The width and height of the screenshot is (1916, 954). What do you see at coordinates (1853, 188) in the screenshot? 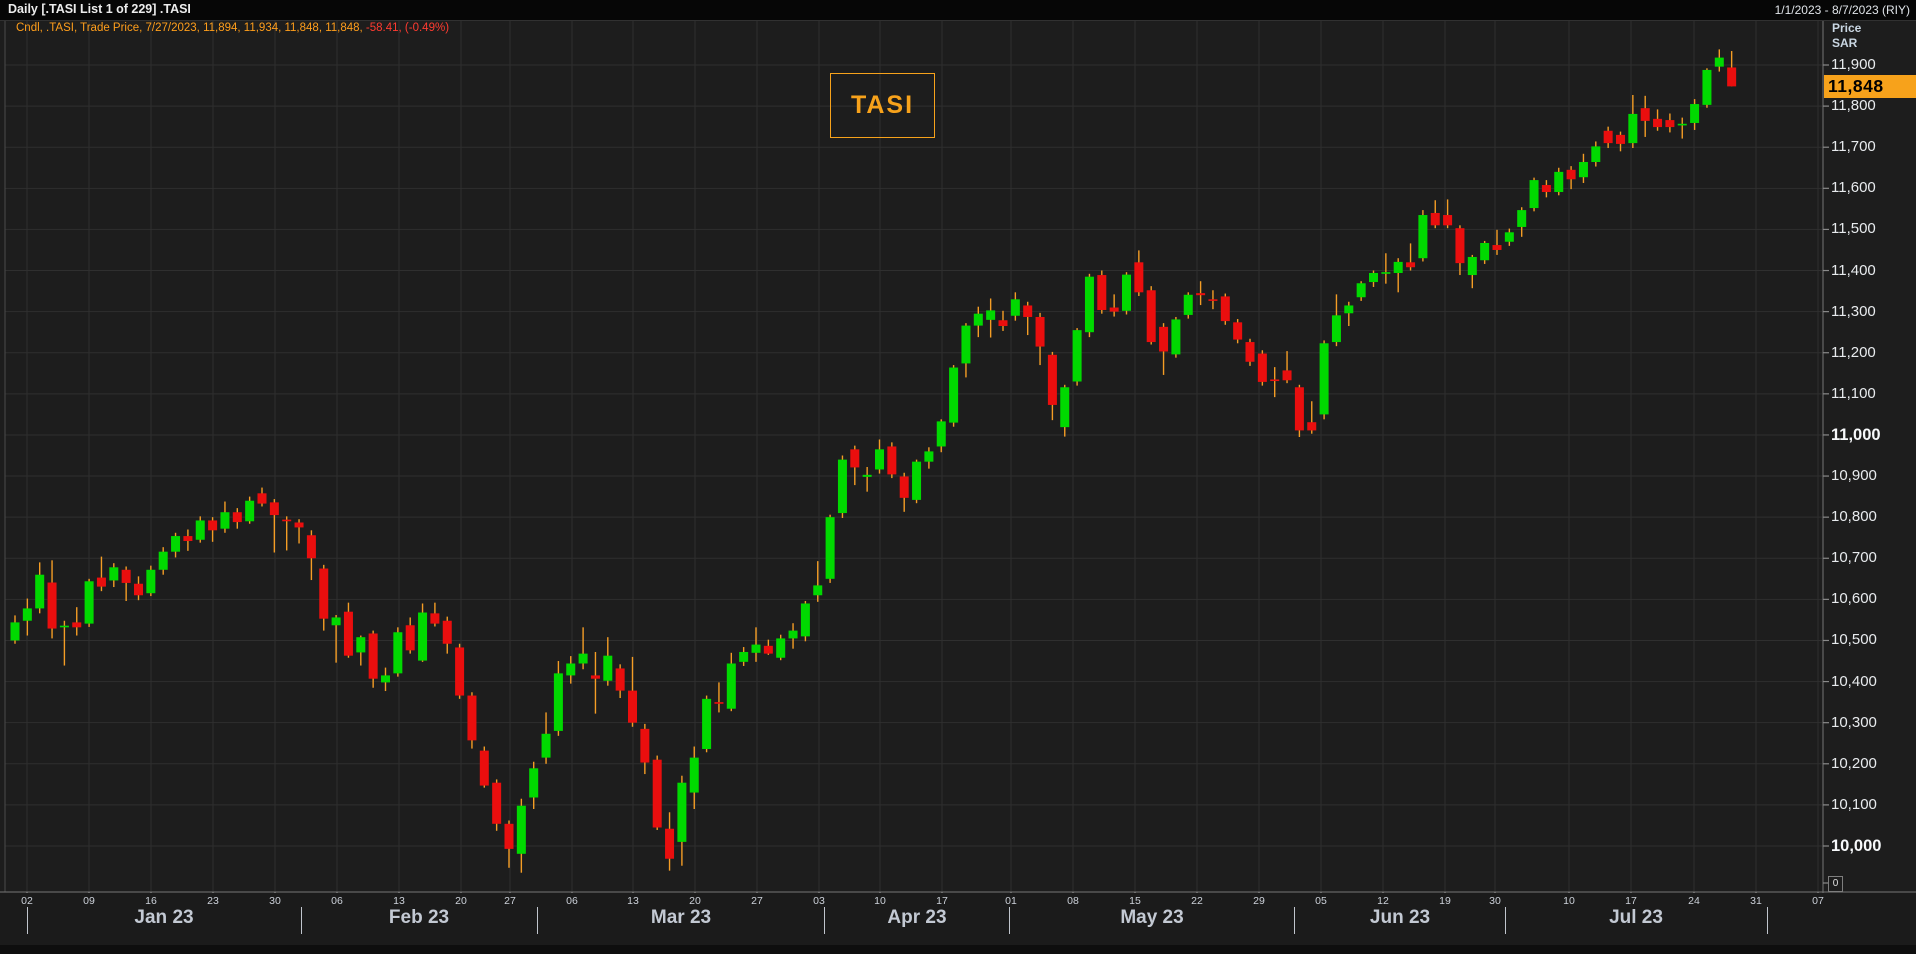
I see `price-axis-label: 11,600` at bounding box center [1853, 188].